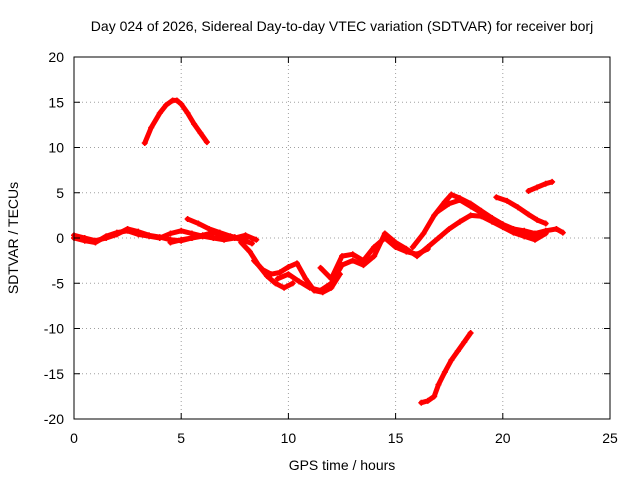  What do you see at coordinates (181, 438) in the screenshot?
I see `x-tick-label: 5` at bounding box center [181, 438].